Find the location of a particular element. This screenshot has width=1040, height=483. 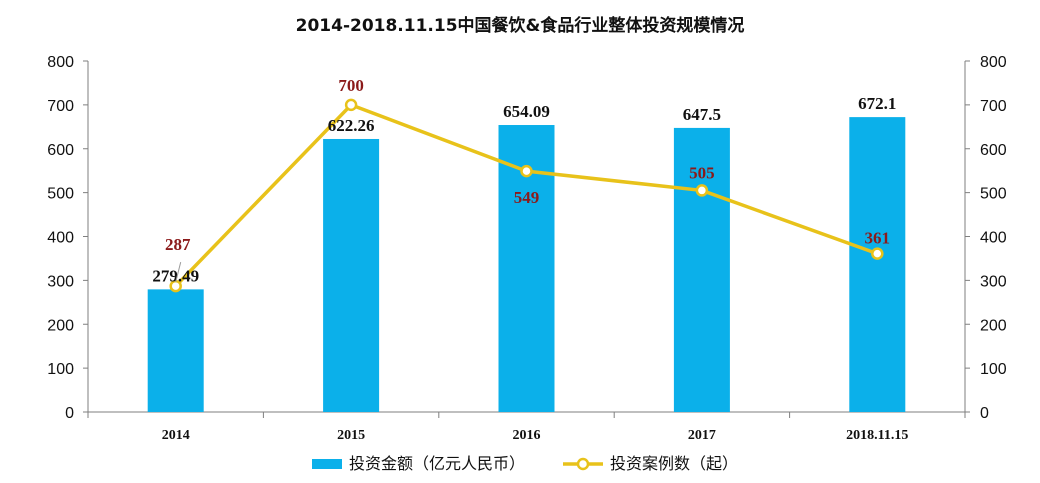

line-value-label: 549 is located at coordinates (527, 197).